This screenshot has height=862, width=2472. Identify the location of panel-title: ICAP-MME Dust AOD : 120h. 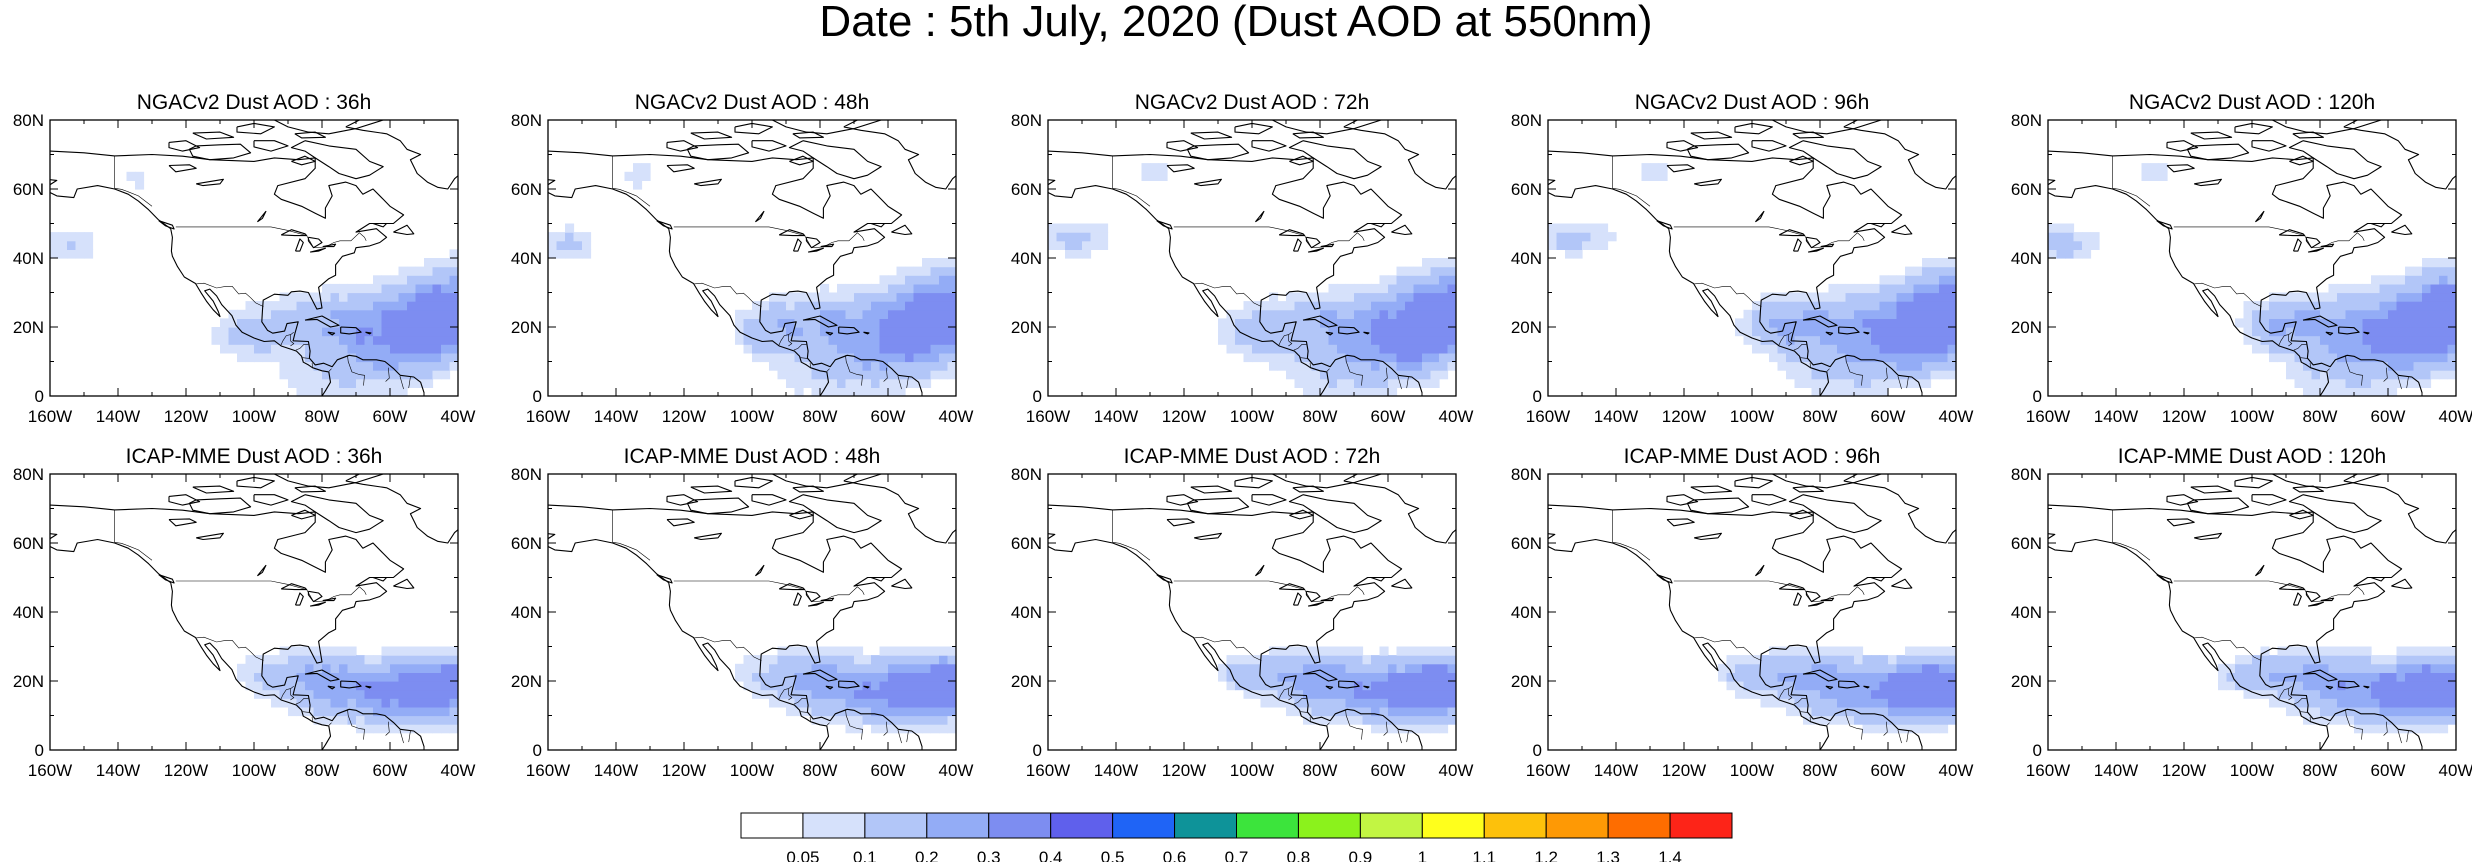
(2252, 456).